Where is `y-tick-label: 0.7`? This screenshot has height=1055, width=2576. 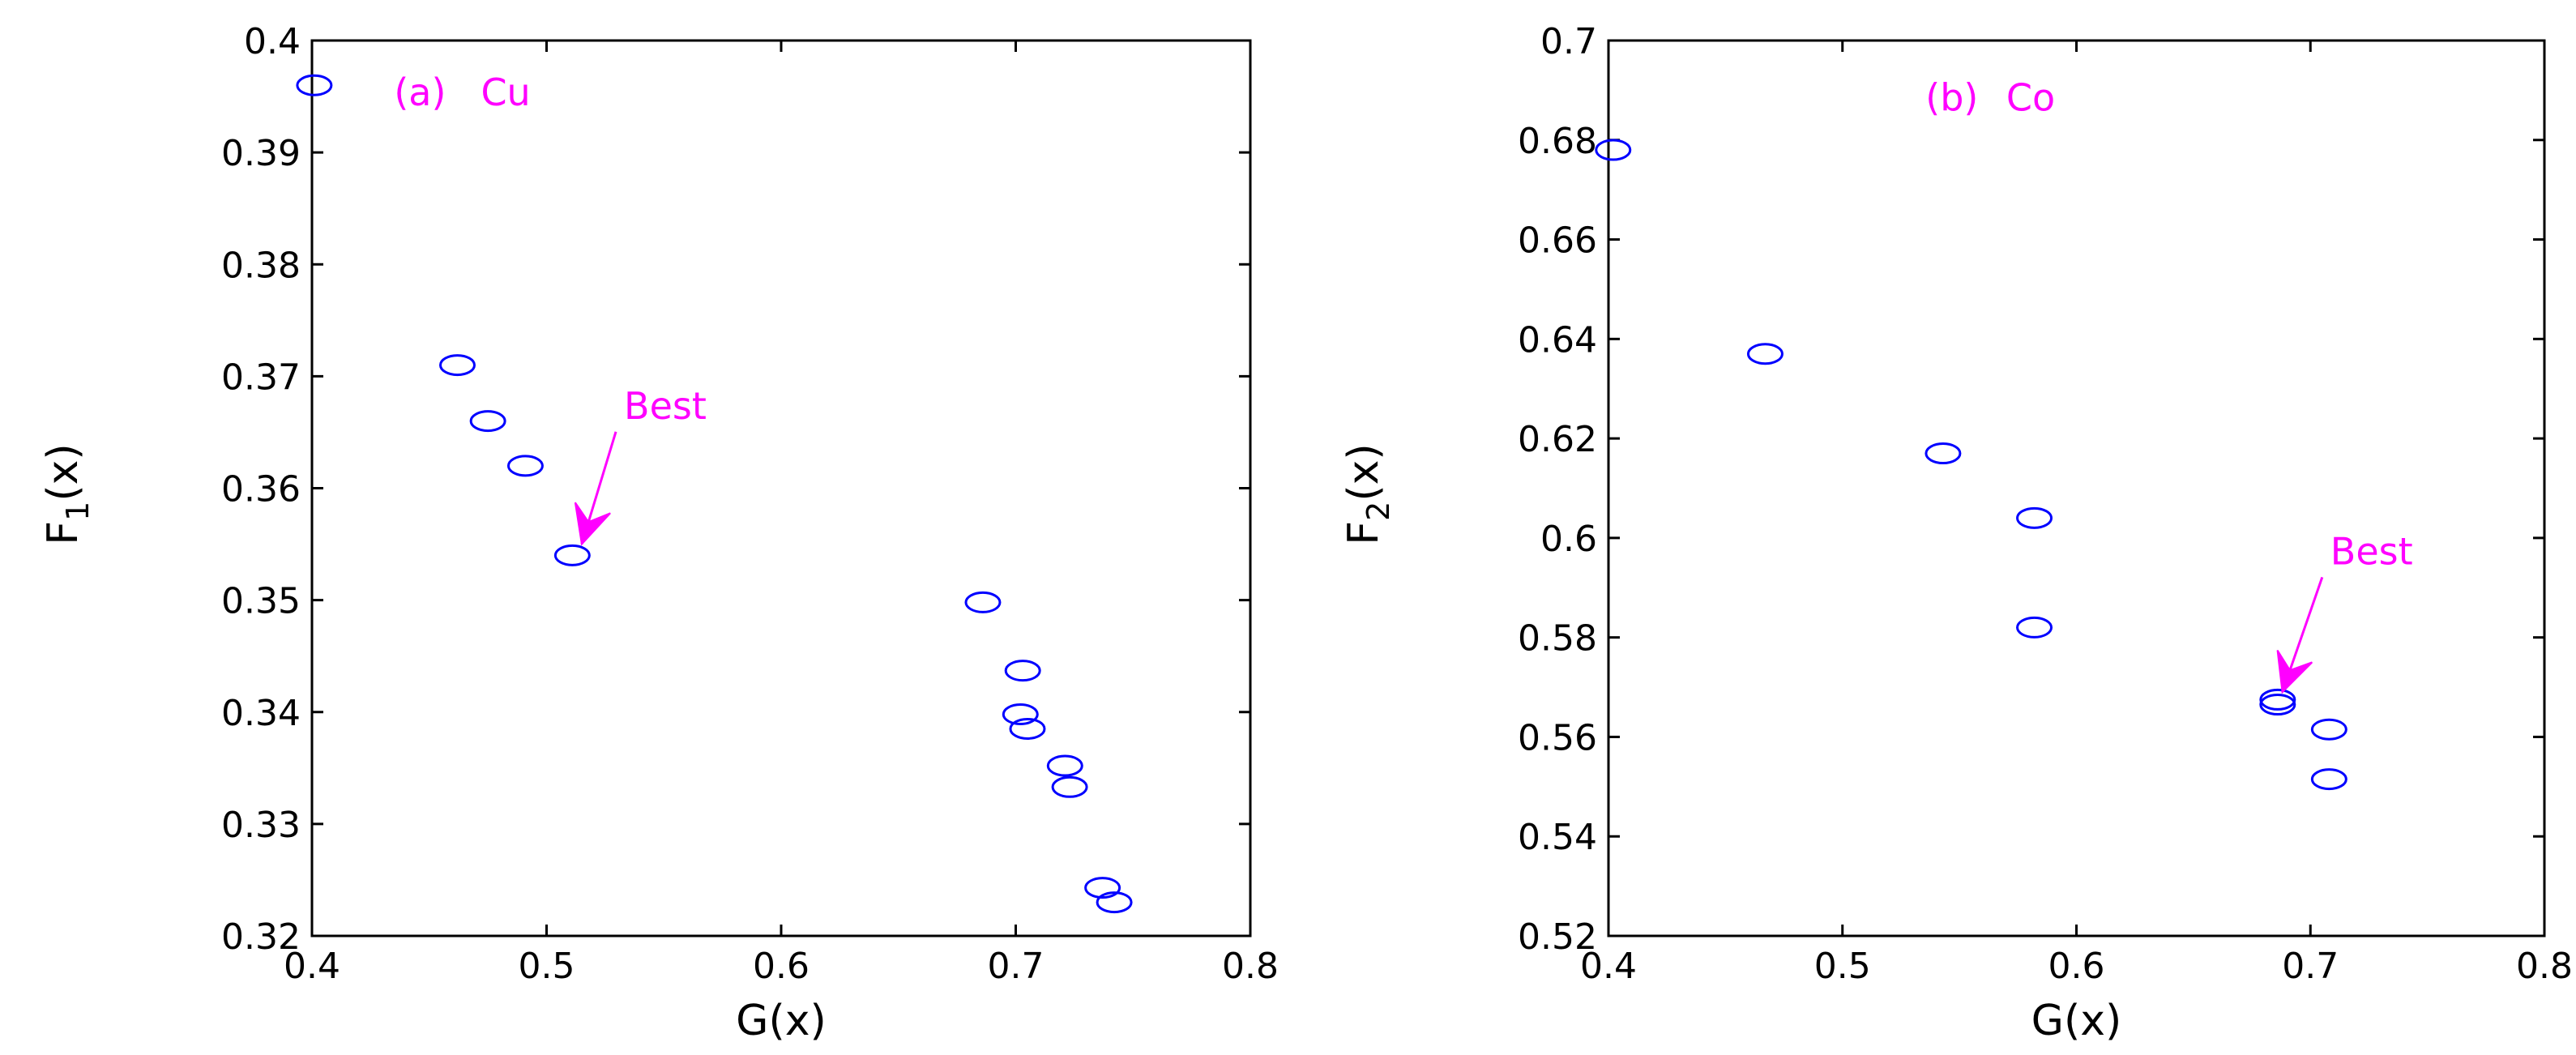
y-tick-label: 0.7 is located at coordinates (1568, 42).